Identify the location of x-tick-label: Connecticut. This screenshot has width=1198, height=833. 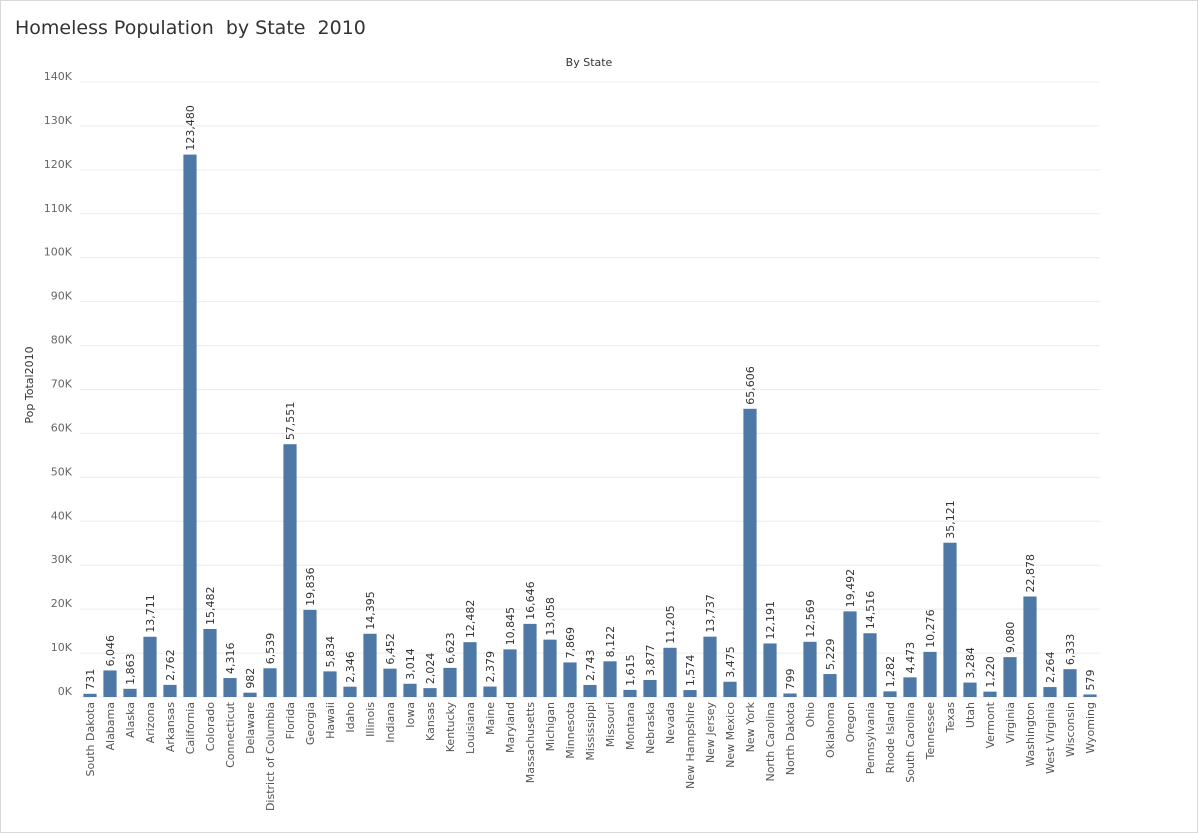
(230, 734).